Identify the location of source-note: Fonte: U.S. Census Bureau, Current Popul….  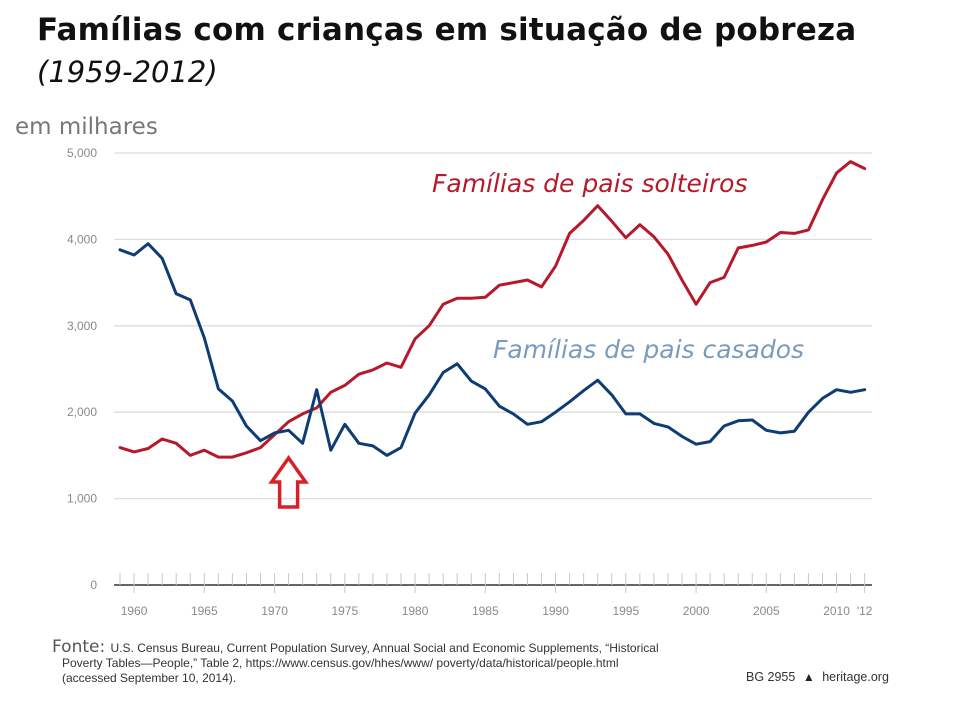
(372, 661).